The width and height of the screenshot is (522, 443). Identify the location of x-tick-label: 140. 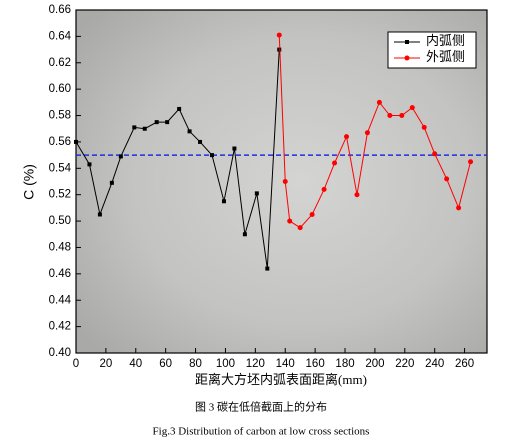
(285, 364).